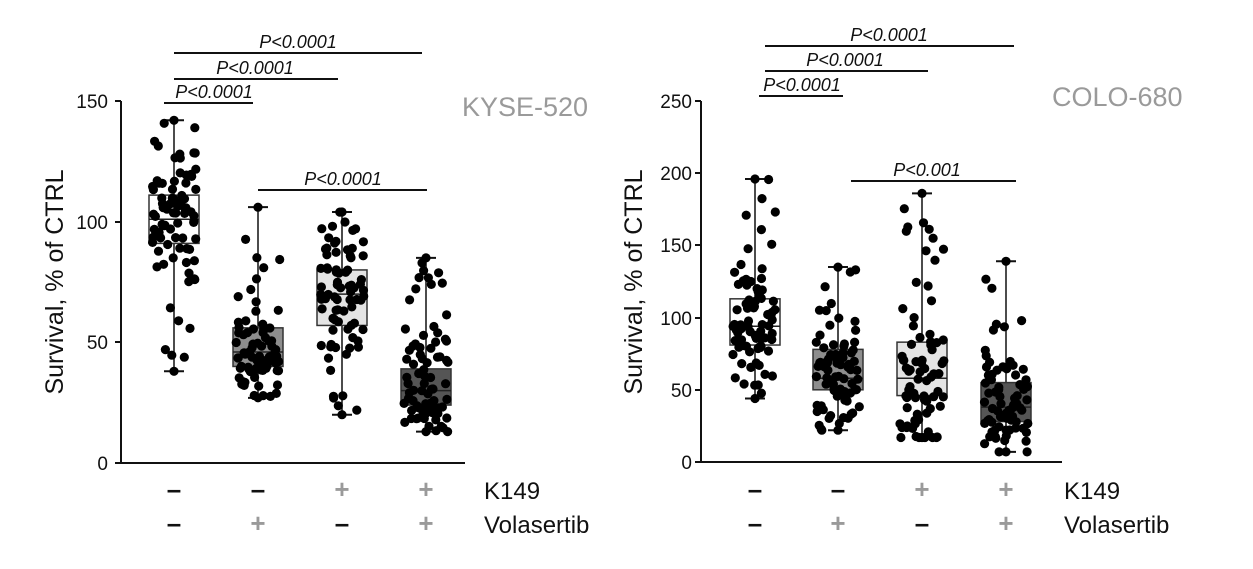 This screenshot has width=1253, height=569. What do you see at coordinates (378, 506) in the screenshot?
I see `treatment-matrix-kyse: – – + + K149 – + – + Volasertib` at bounding box center [378, 506].